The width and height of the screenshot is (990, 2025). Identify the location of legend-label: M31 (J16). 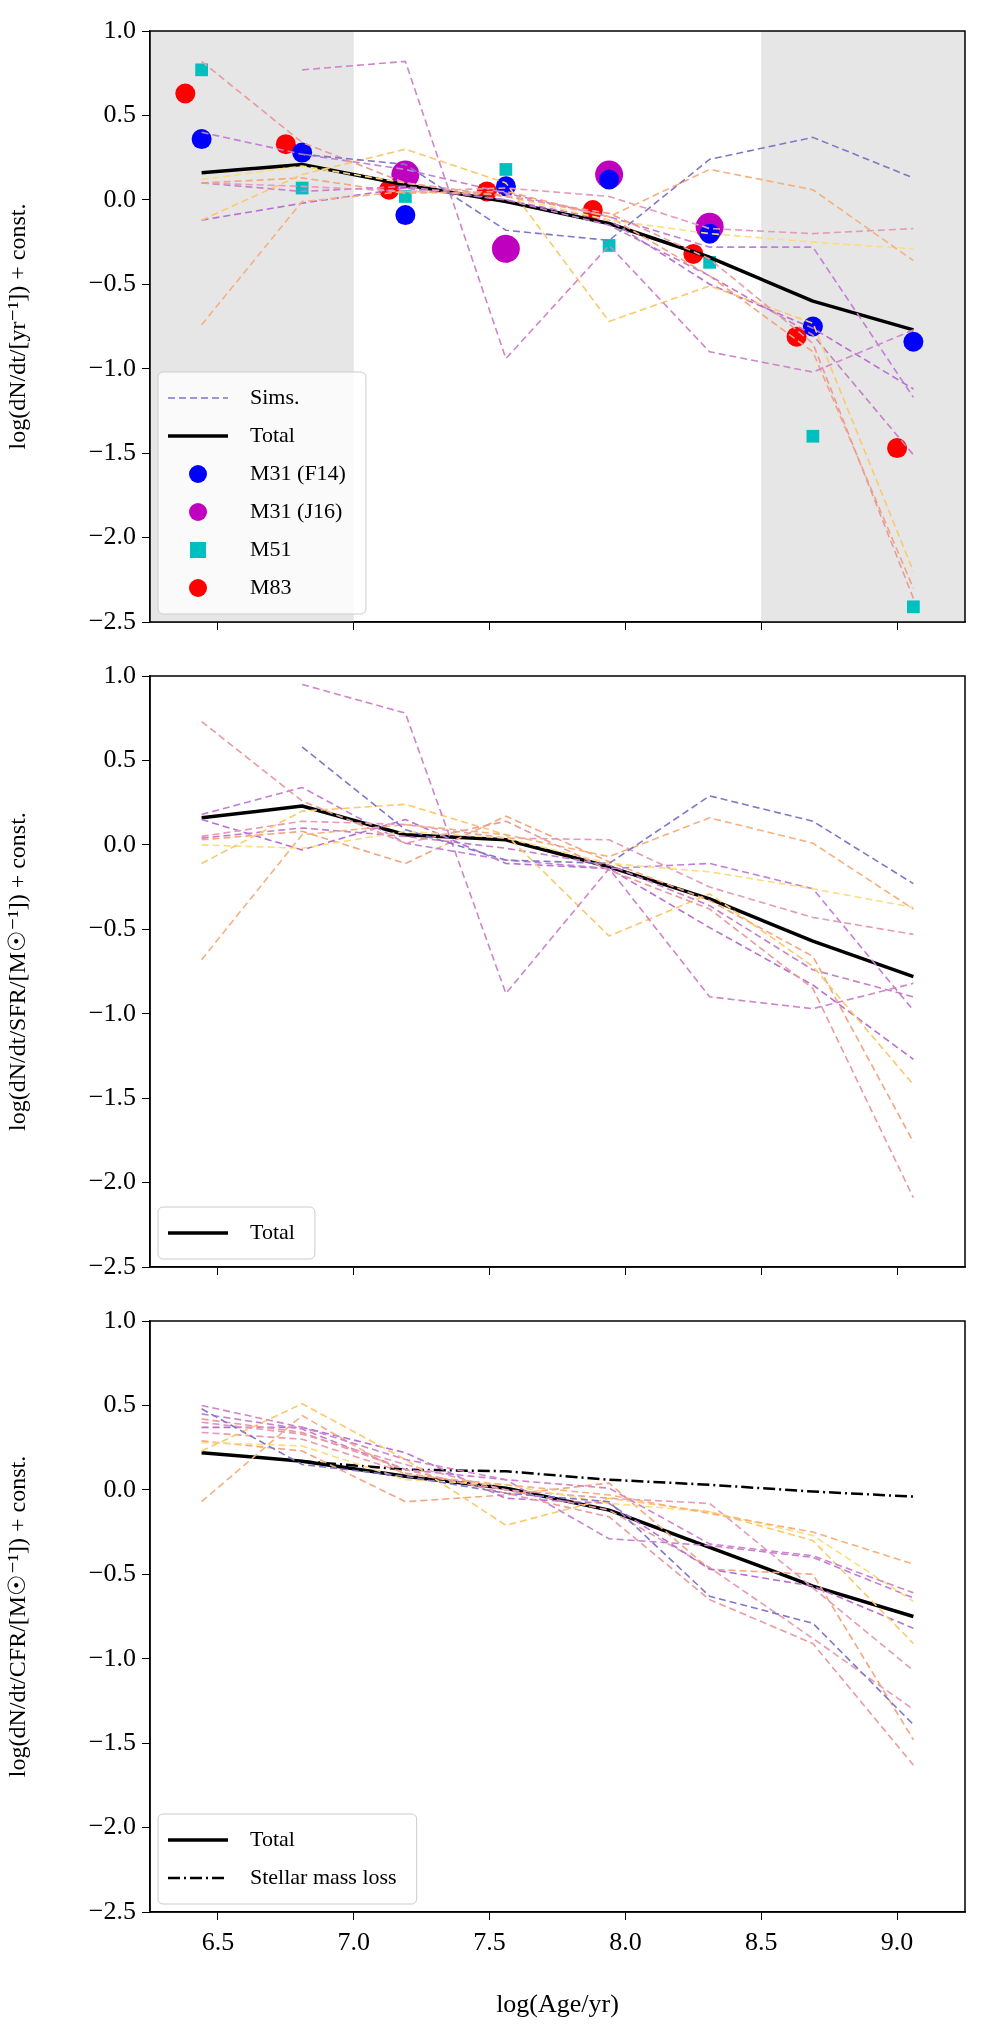
(296, 510).